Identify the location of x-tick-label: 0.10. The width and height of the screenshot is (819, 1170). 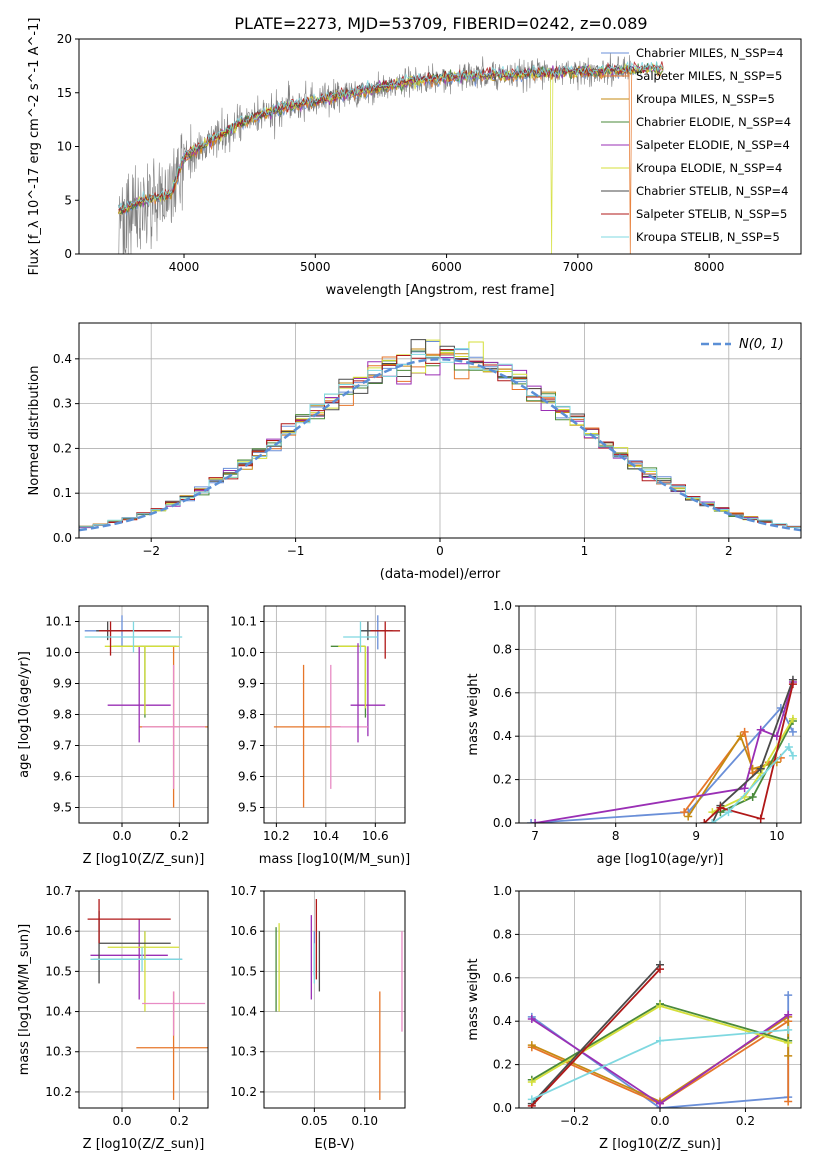
(364, 1121).